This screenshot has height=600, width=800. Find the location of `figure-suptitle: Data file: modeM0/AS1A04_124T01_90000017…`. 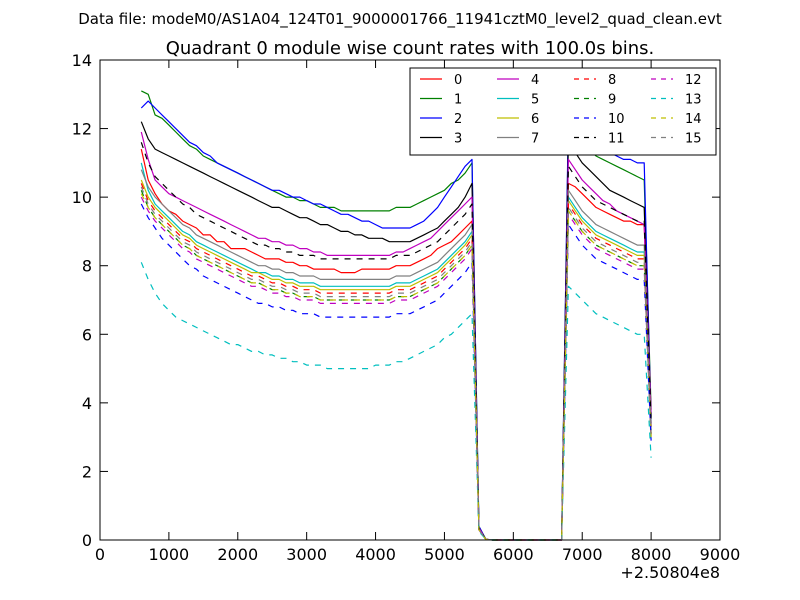

figure-suptitle: Data file: modeM0/AS1A04_124T01_90000017… is located at coordinates (400, 19).